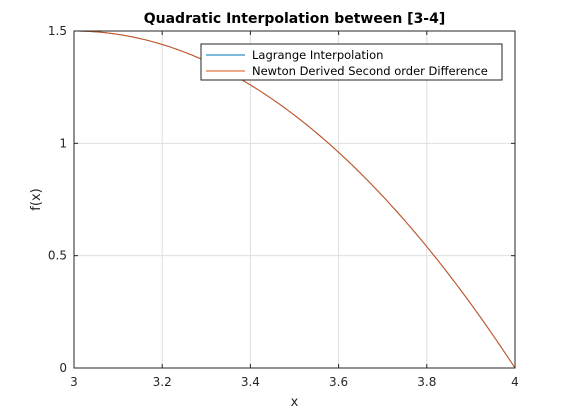  Describe the element at coordinates (338, 382) in the screenshot. I see `x-tick-label: 3.6` at that location.